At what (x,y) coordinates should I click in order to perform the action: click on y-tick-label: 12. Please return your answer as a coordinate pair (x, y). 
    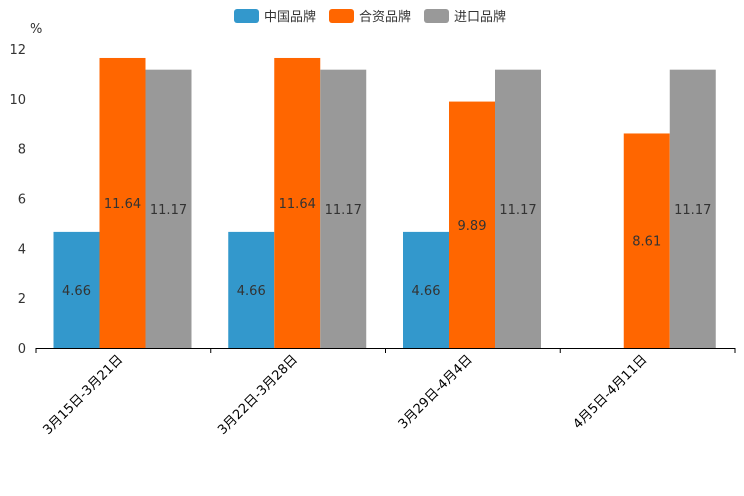
    Looking at the image, I should click on (17, 50).